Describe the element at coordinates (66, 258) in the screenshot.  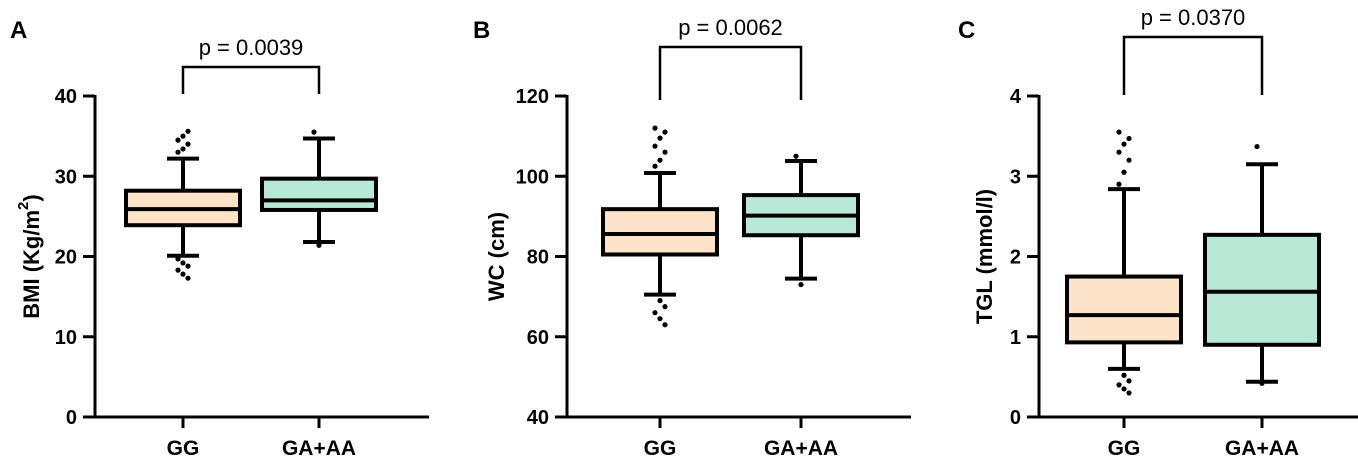
I see `y-tick-label: 20` at that location.